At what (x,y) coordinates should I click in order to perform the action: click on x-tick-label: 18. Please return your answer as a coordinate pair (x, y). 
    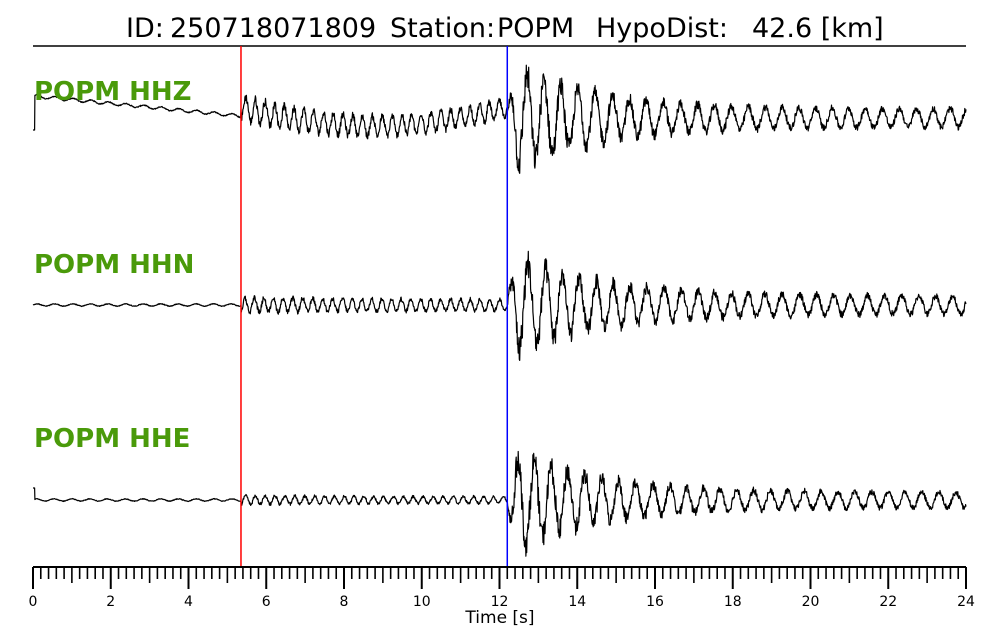
    Looking at the image, I should click on (733, 602).